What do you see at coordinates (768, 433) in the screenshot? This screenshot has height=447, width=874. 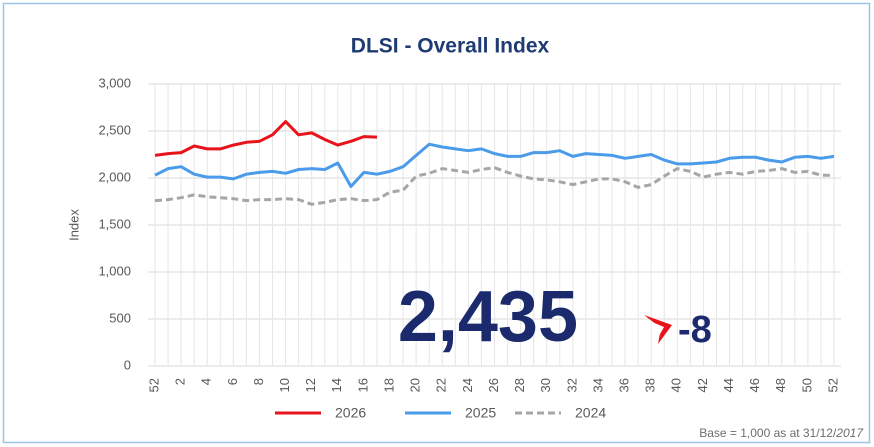 I see `footnote-text: Base = 1,000 as at 31/12/` at bounding box center [768, 433].